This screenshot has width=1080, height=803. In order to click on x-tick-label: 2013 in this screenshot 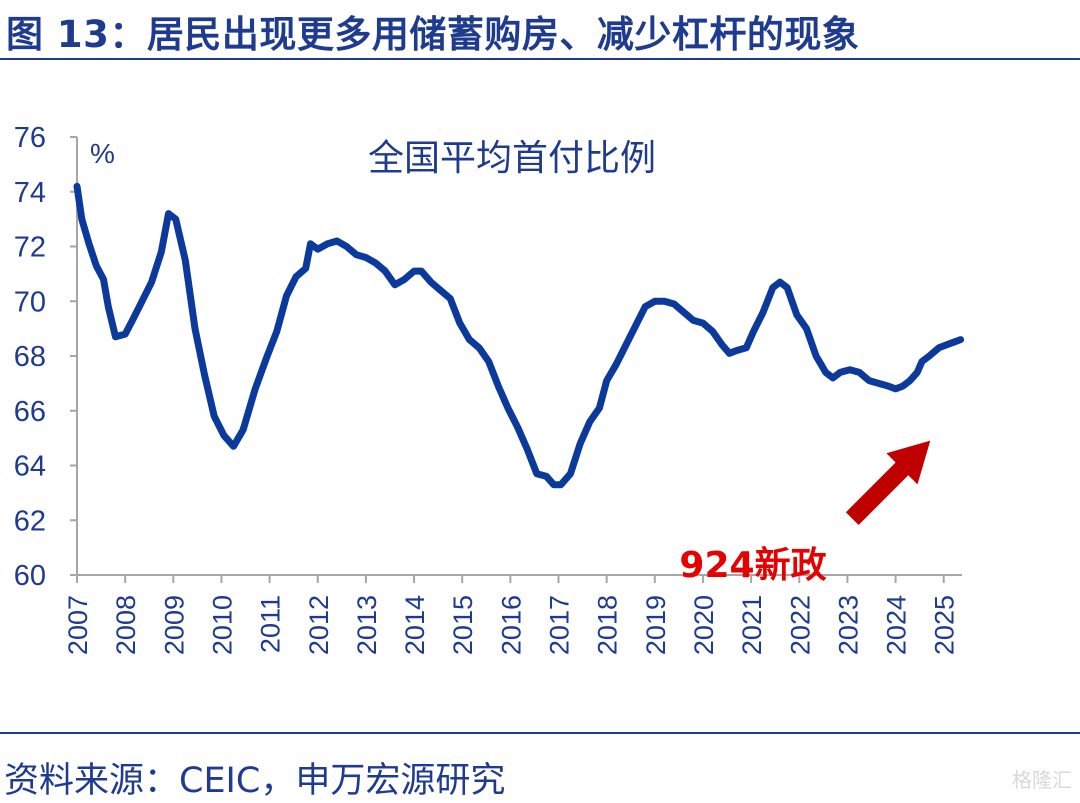, I will do `click(367, 625)`.